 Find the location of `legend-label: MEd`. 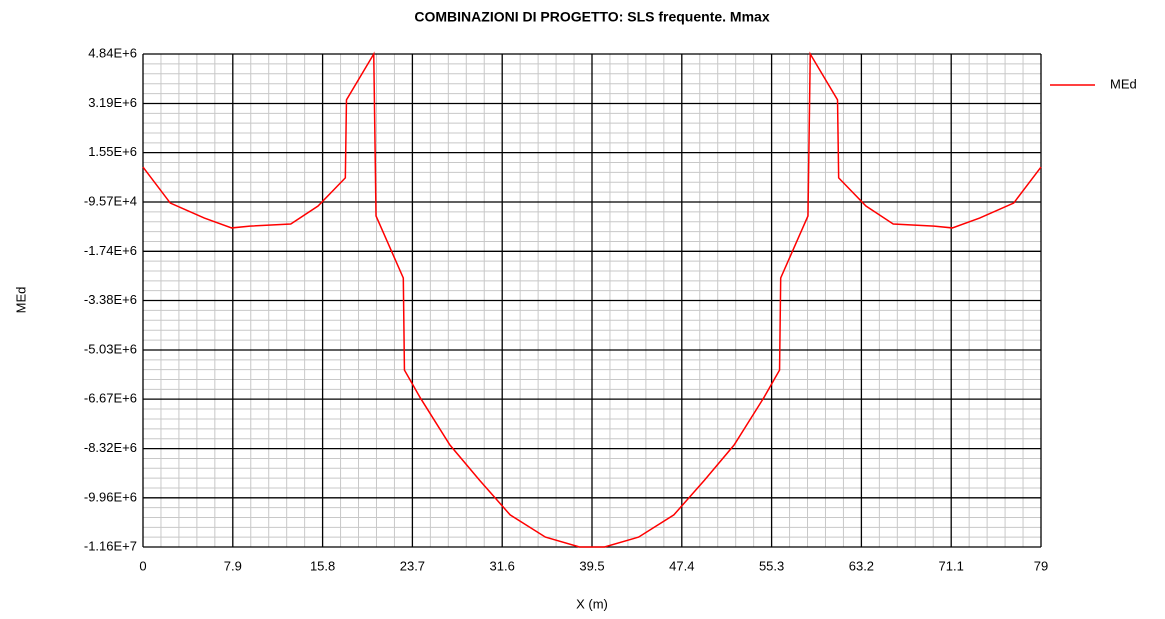

legend-label: MEd is located at coordinates (1123, 83).